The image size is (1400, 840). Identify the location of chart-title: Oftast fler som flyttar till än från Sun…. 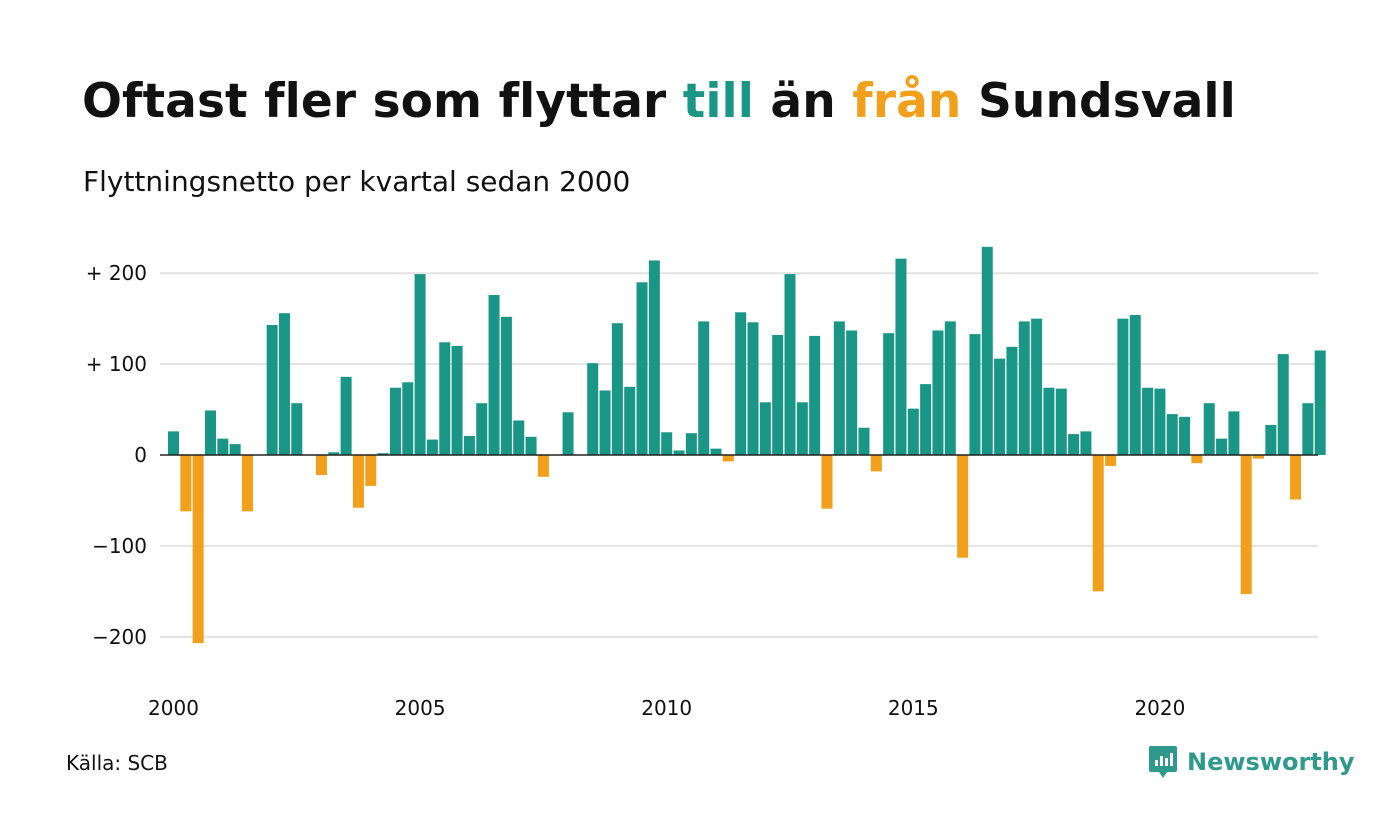
(659, 102).